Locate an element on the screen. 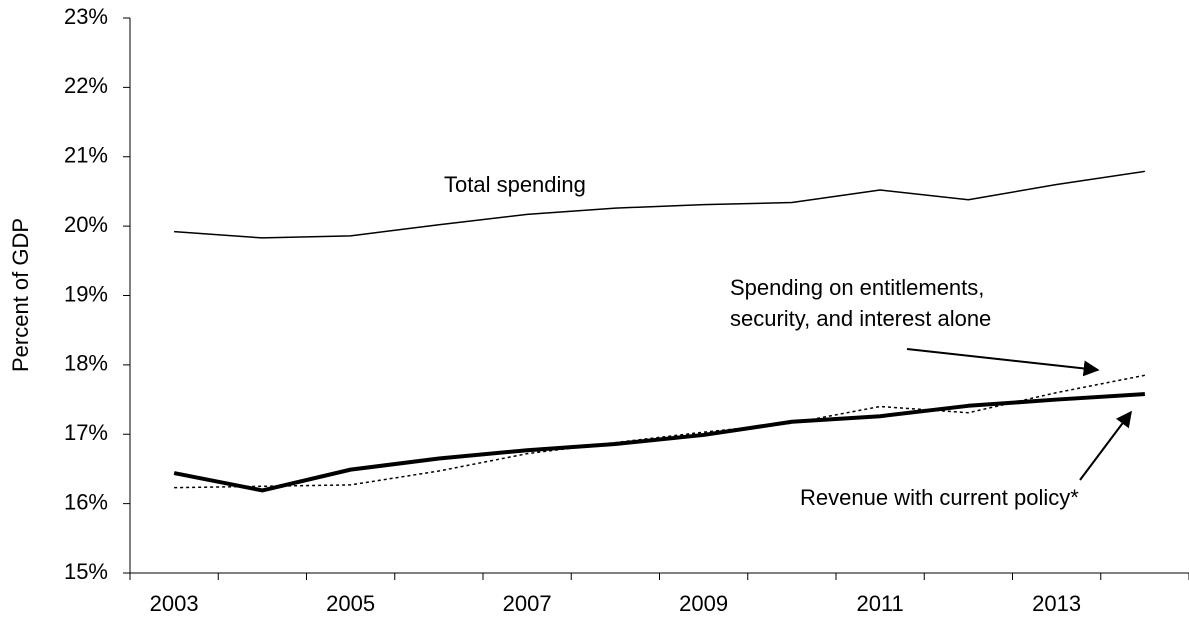 The height and width of the screenshot is (626, 1189). x-tick-label: 2013 is located at coordinates (1056, 603).